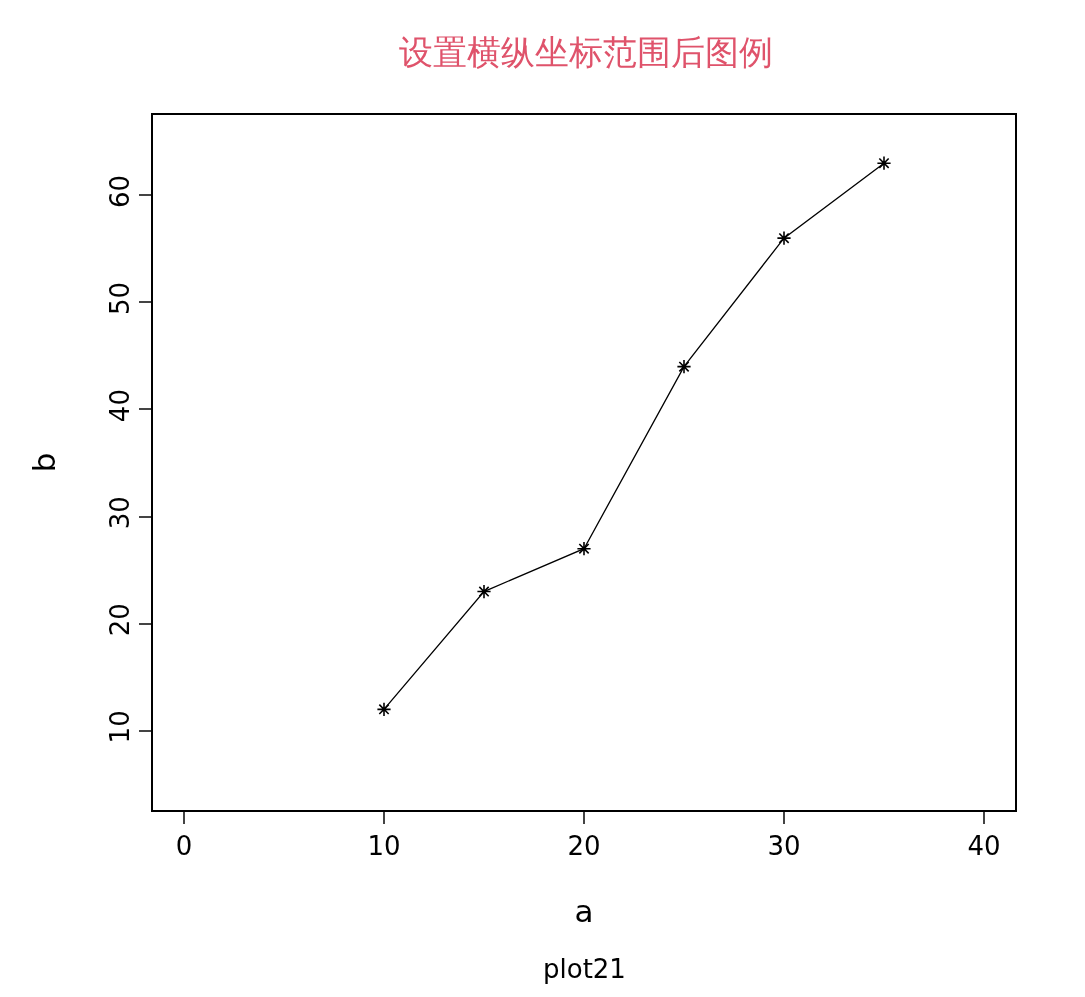 Image resolution: width=1085 pixels, height=997 pixels. I want to click on y-tick-label: 50, so click(119, 298).